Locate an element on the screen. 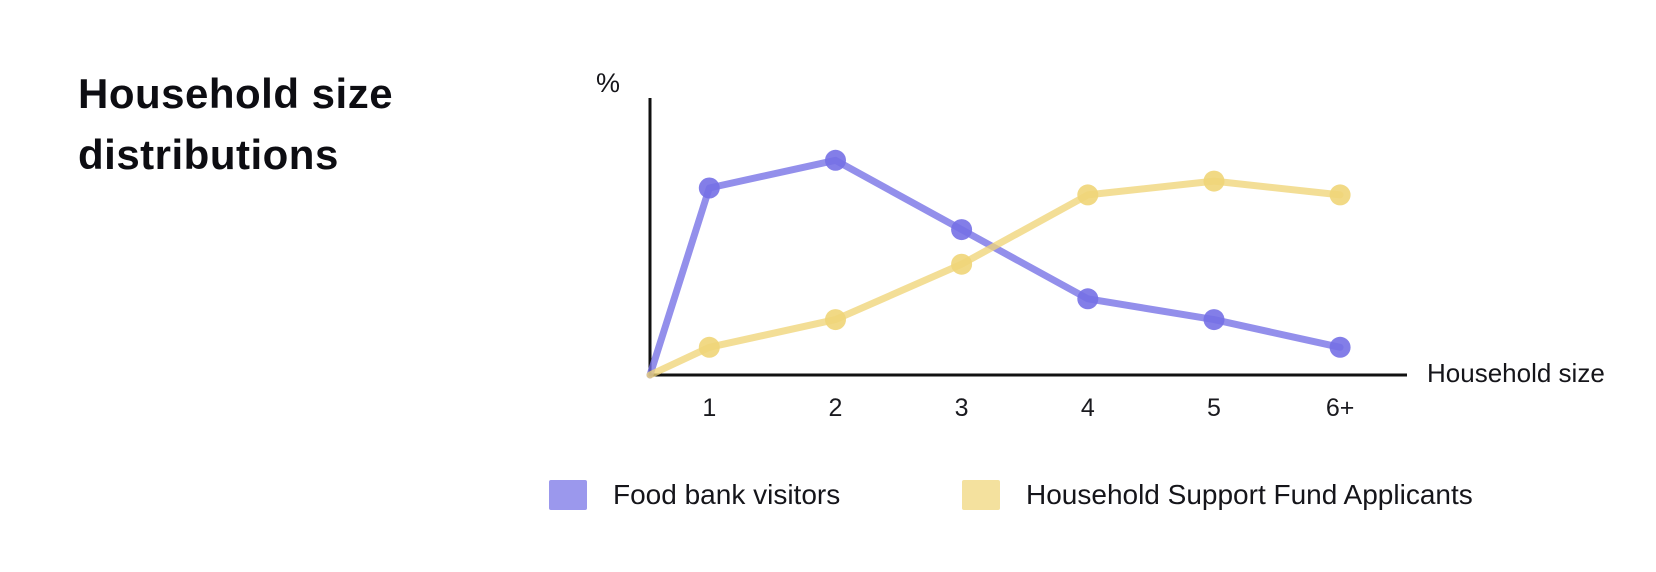 The width and height of the screenshot is (1656, 572). legend-item-hsf-applicants: Household Support Fund Applicants is located at coordinates (1217, 495).